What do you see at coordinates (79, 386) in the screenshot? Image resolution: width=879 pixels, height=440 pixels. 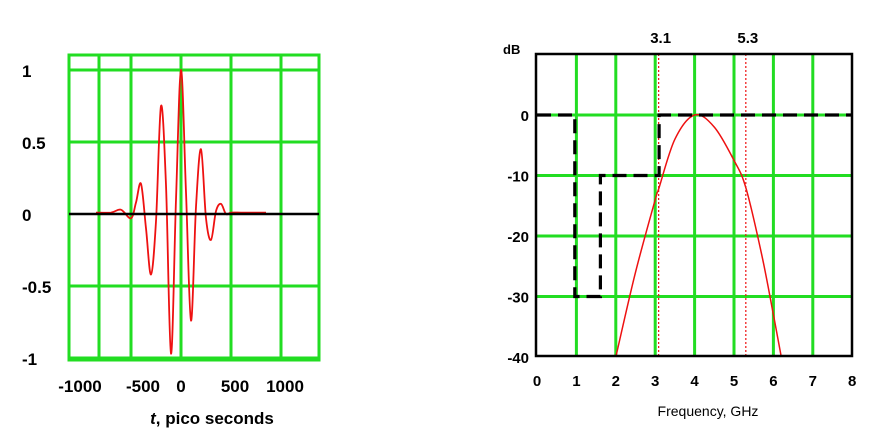 I see `time-x-tick-label: -1000` at bounding box center [79, 386].